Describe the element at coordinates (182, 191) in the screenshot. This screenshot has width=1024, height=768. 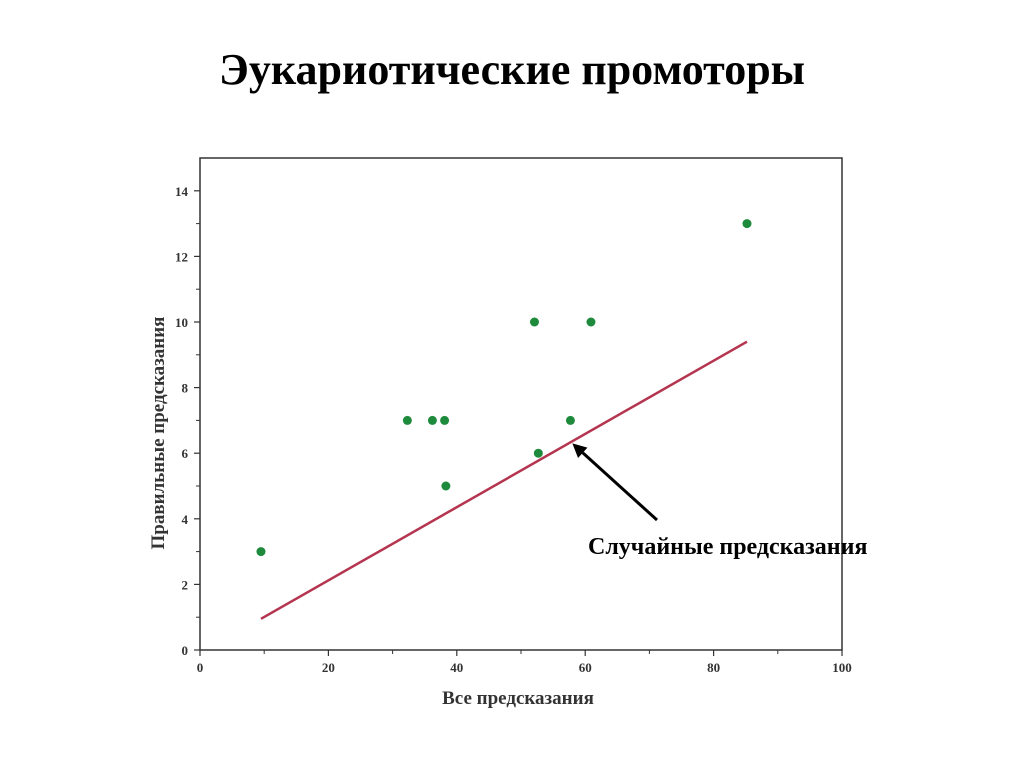
I see `y-tick-label: 14` at that location.